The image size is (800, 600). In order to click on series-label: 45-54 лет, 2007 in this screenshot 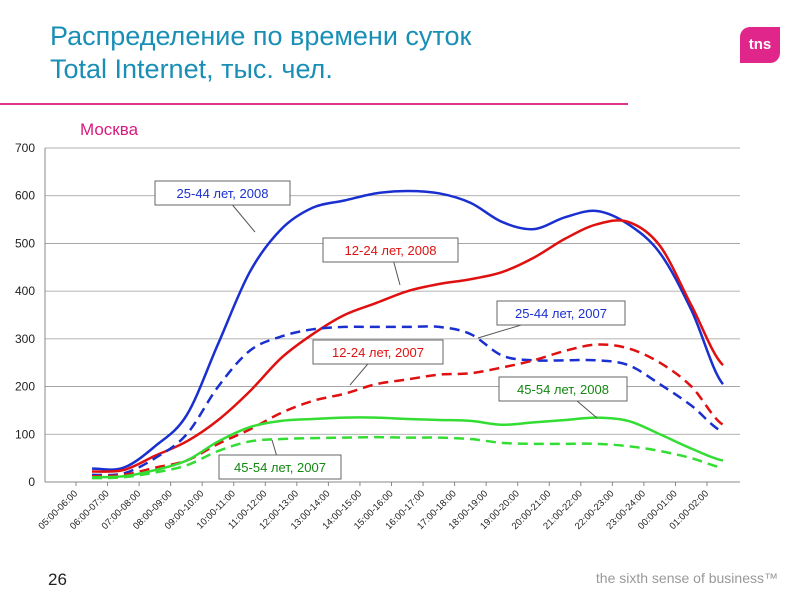, I will do `click(280, 467)`.